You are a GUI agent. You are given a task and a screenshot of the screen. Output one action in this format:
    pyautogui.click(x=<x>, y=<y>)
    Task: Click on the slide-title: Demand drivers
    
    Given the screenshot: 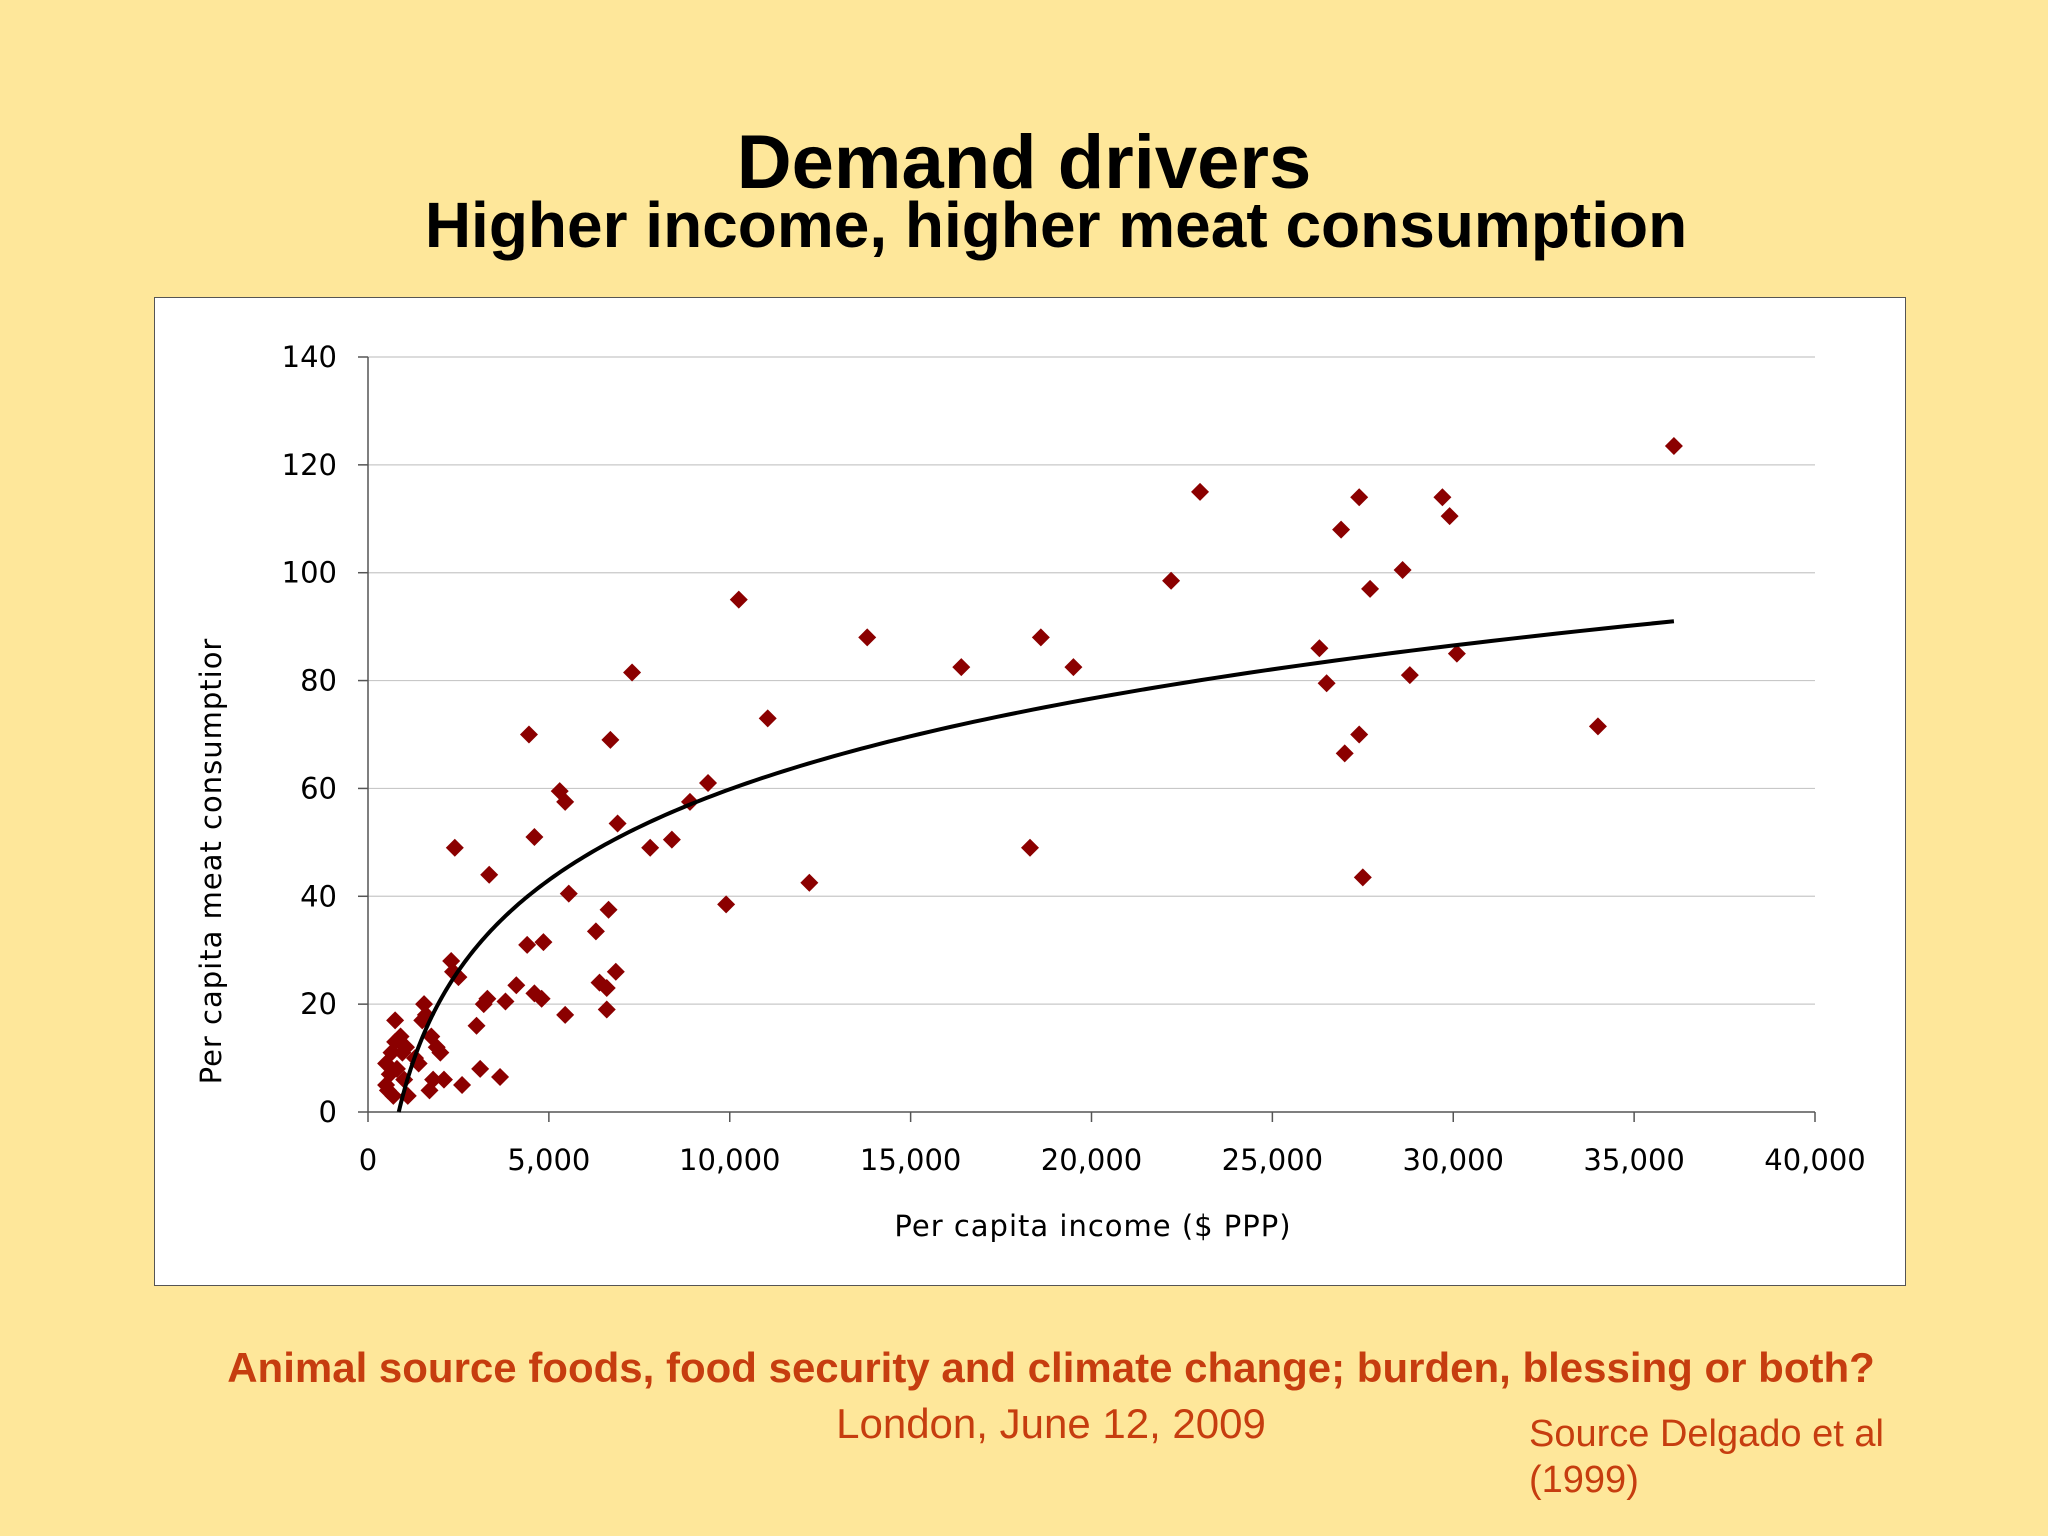 What is the action you would take?
    pyautogui.click(x=1024, y=162)
    